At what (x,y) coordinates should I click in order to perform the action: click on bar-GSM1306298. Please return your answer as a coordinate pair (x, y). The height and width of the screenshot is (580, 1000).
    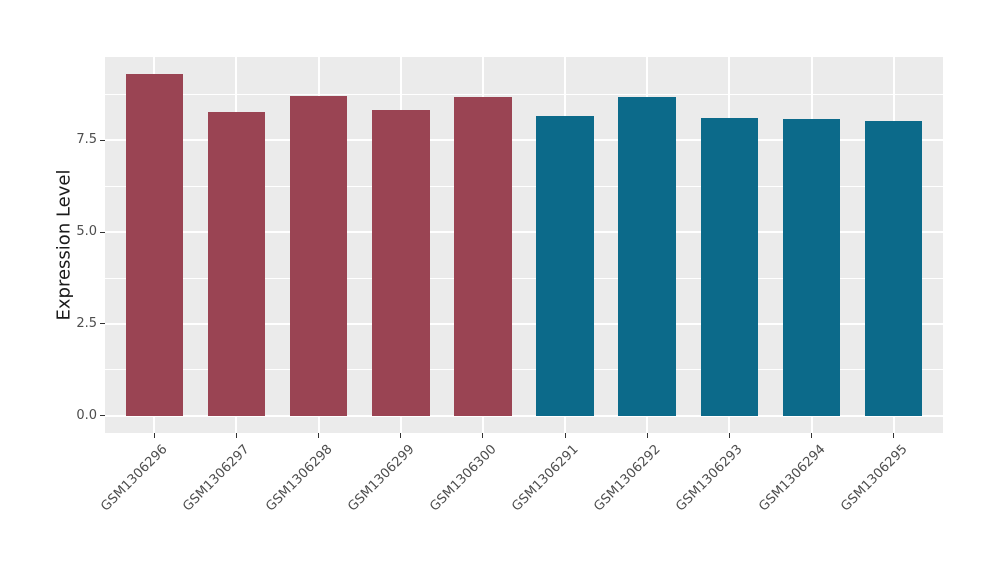
    Looking at the image, I should click on (318, 256).